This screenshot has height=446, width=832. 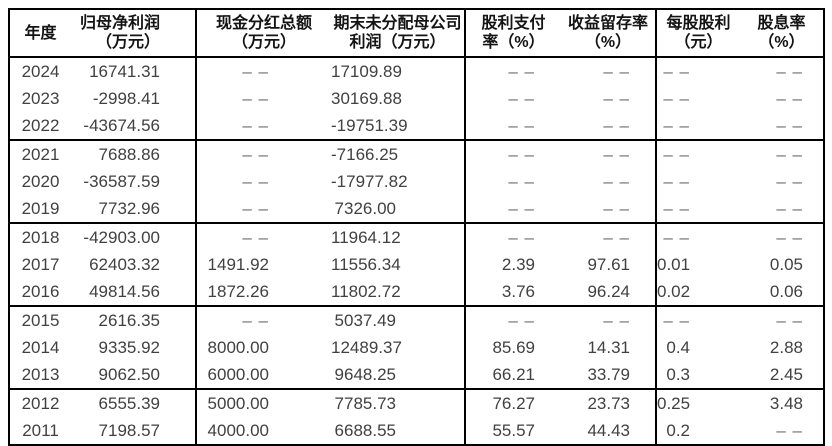 I want to click on net-profit-cell: 6555.39, so click(x=134, y=402).